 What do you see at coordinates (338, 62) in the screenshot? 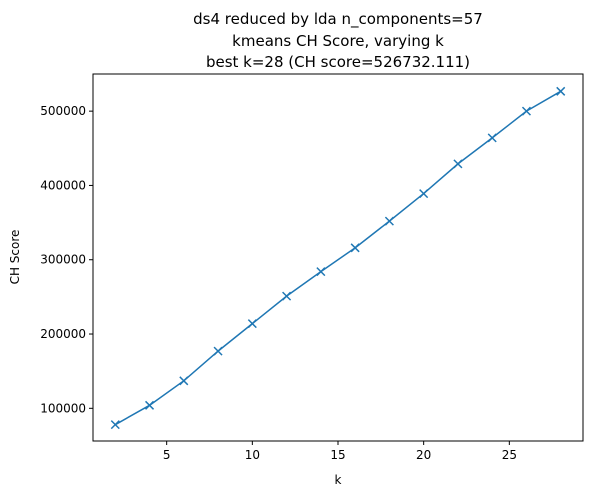
I see `chart-title-line-3: best k=28 (CH score=526732.111)` at bounding box center [338, 62].